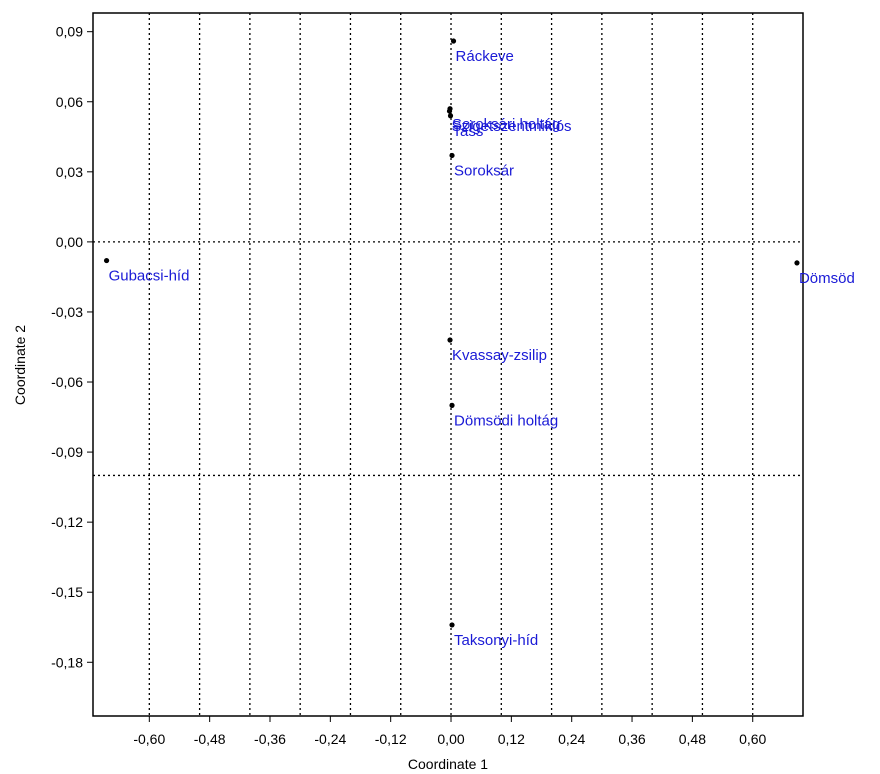 Image resolution: width=880 pixels, height=774 pixels. I want to click on data-point-label: Soroksári holtág, so click(506, 124).